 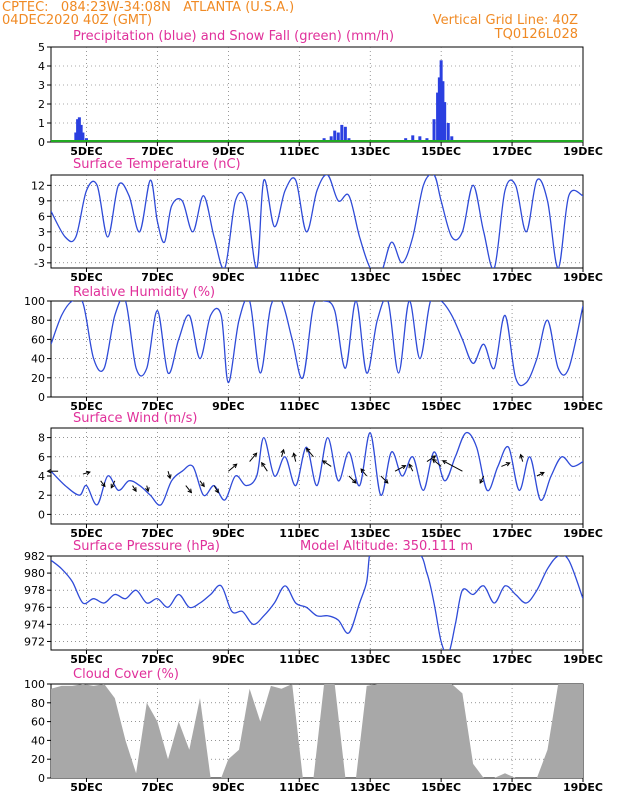 What do you see at coordinates (39, 263) in the screenshot?
I see `y-tick-label: -3` at bounding box center [39, 263].